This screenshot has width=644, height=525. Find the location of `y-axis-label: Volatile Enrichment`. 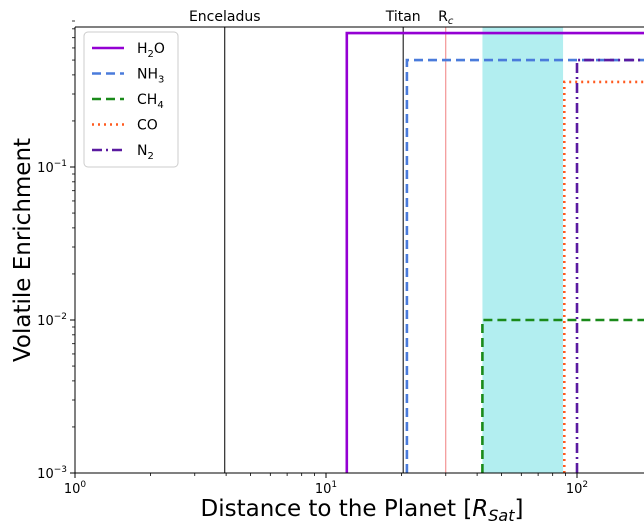

y-axis-label: Volatile Enrichment is located at coordinates (23, 250).